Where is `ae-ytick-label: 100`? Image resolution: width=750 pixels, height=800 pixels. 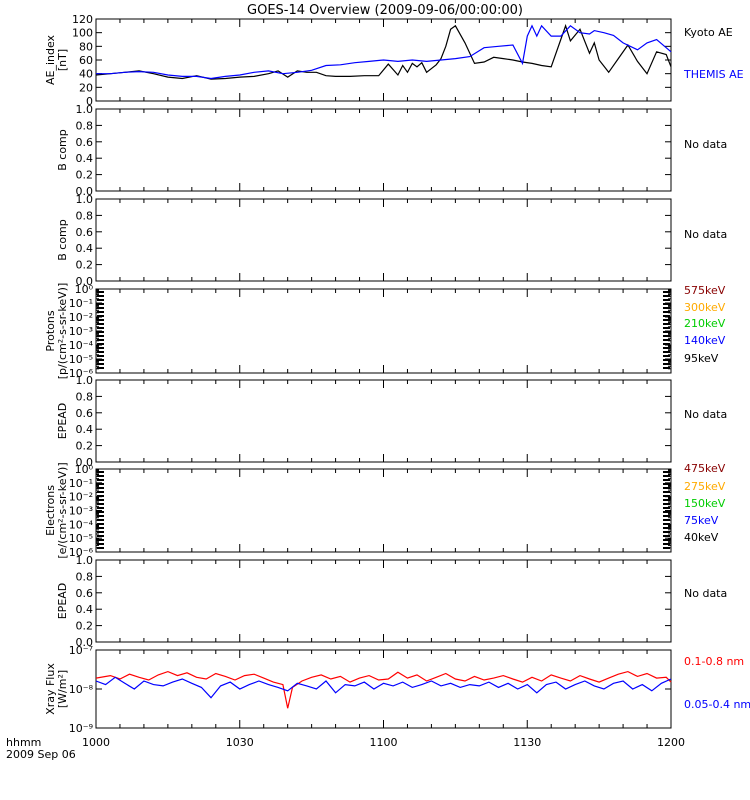 ae-ytick-label: 100 is located at coordinates (82, 33).